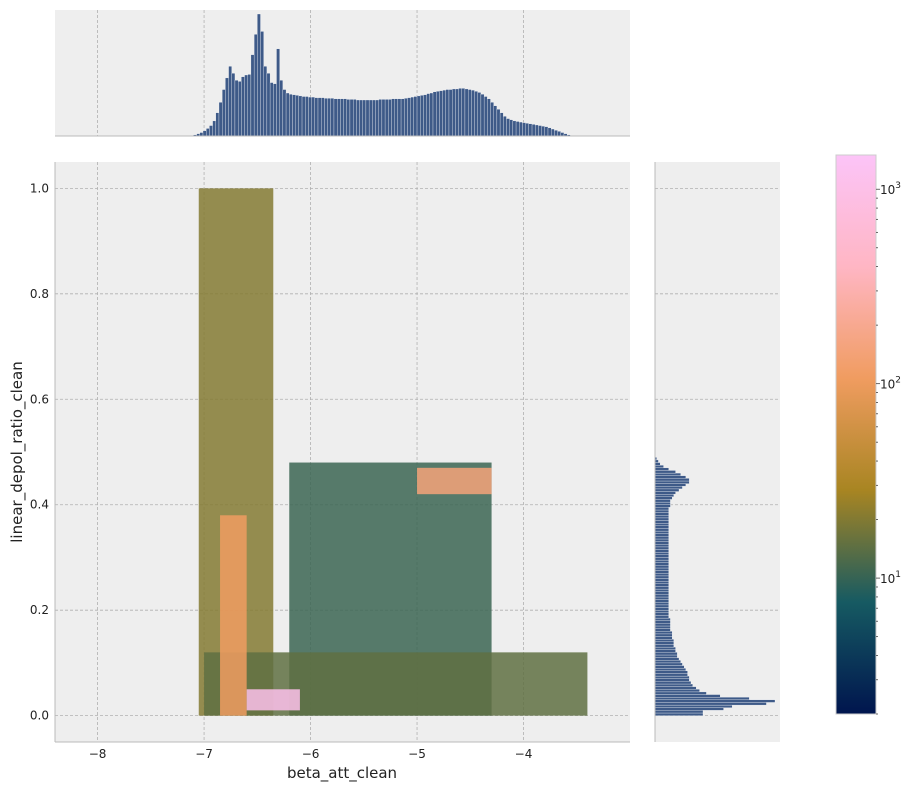  What do you see at coordinates (39, 188) in the screenshot?
I see `y-tick-label: 1.0` at bounding box center [39, 188].